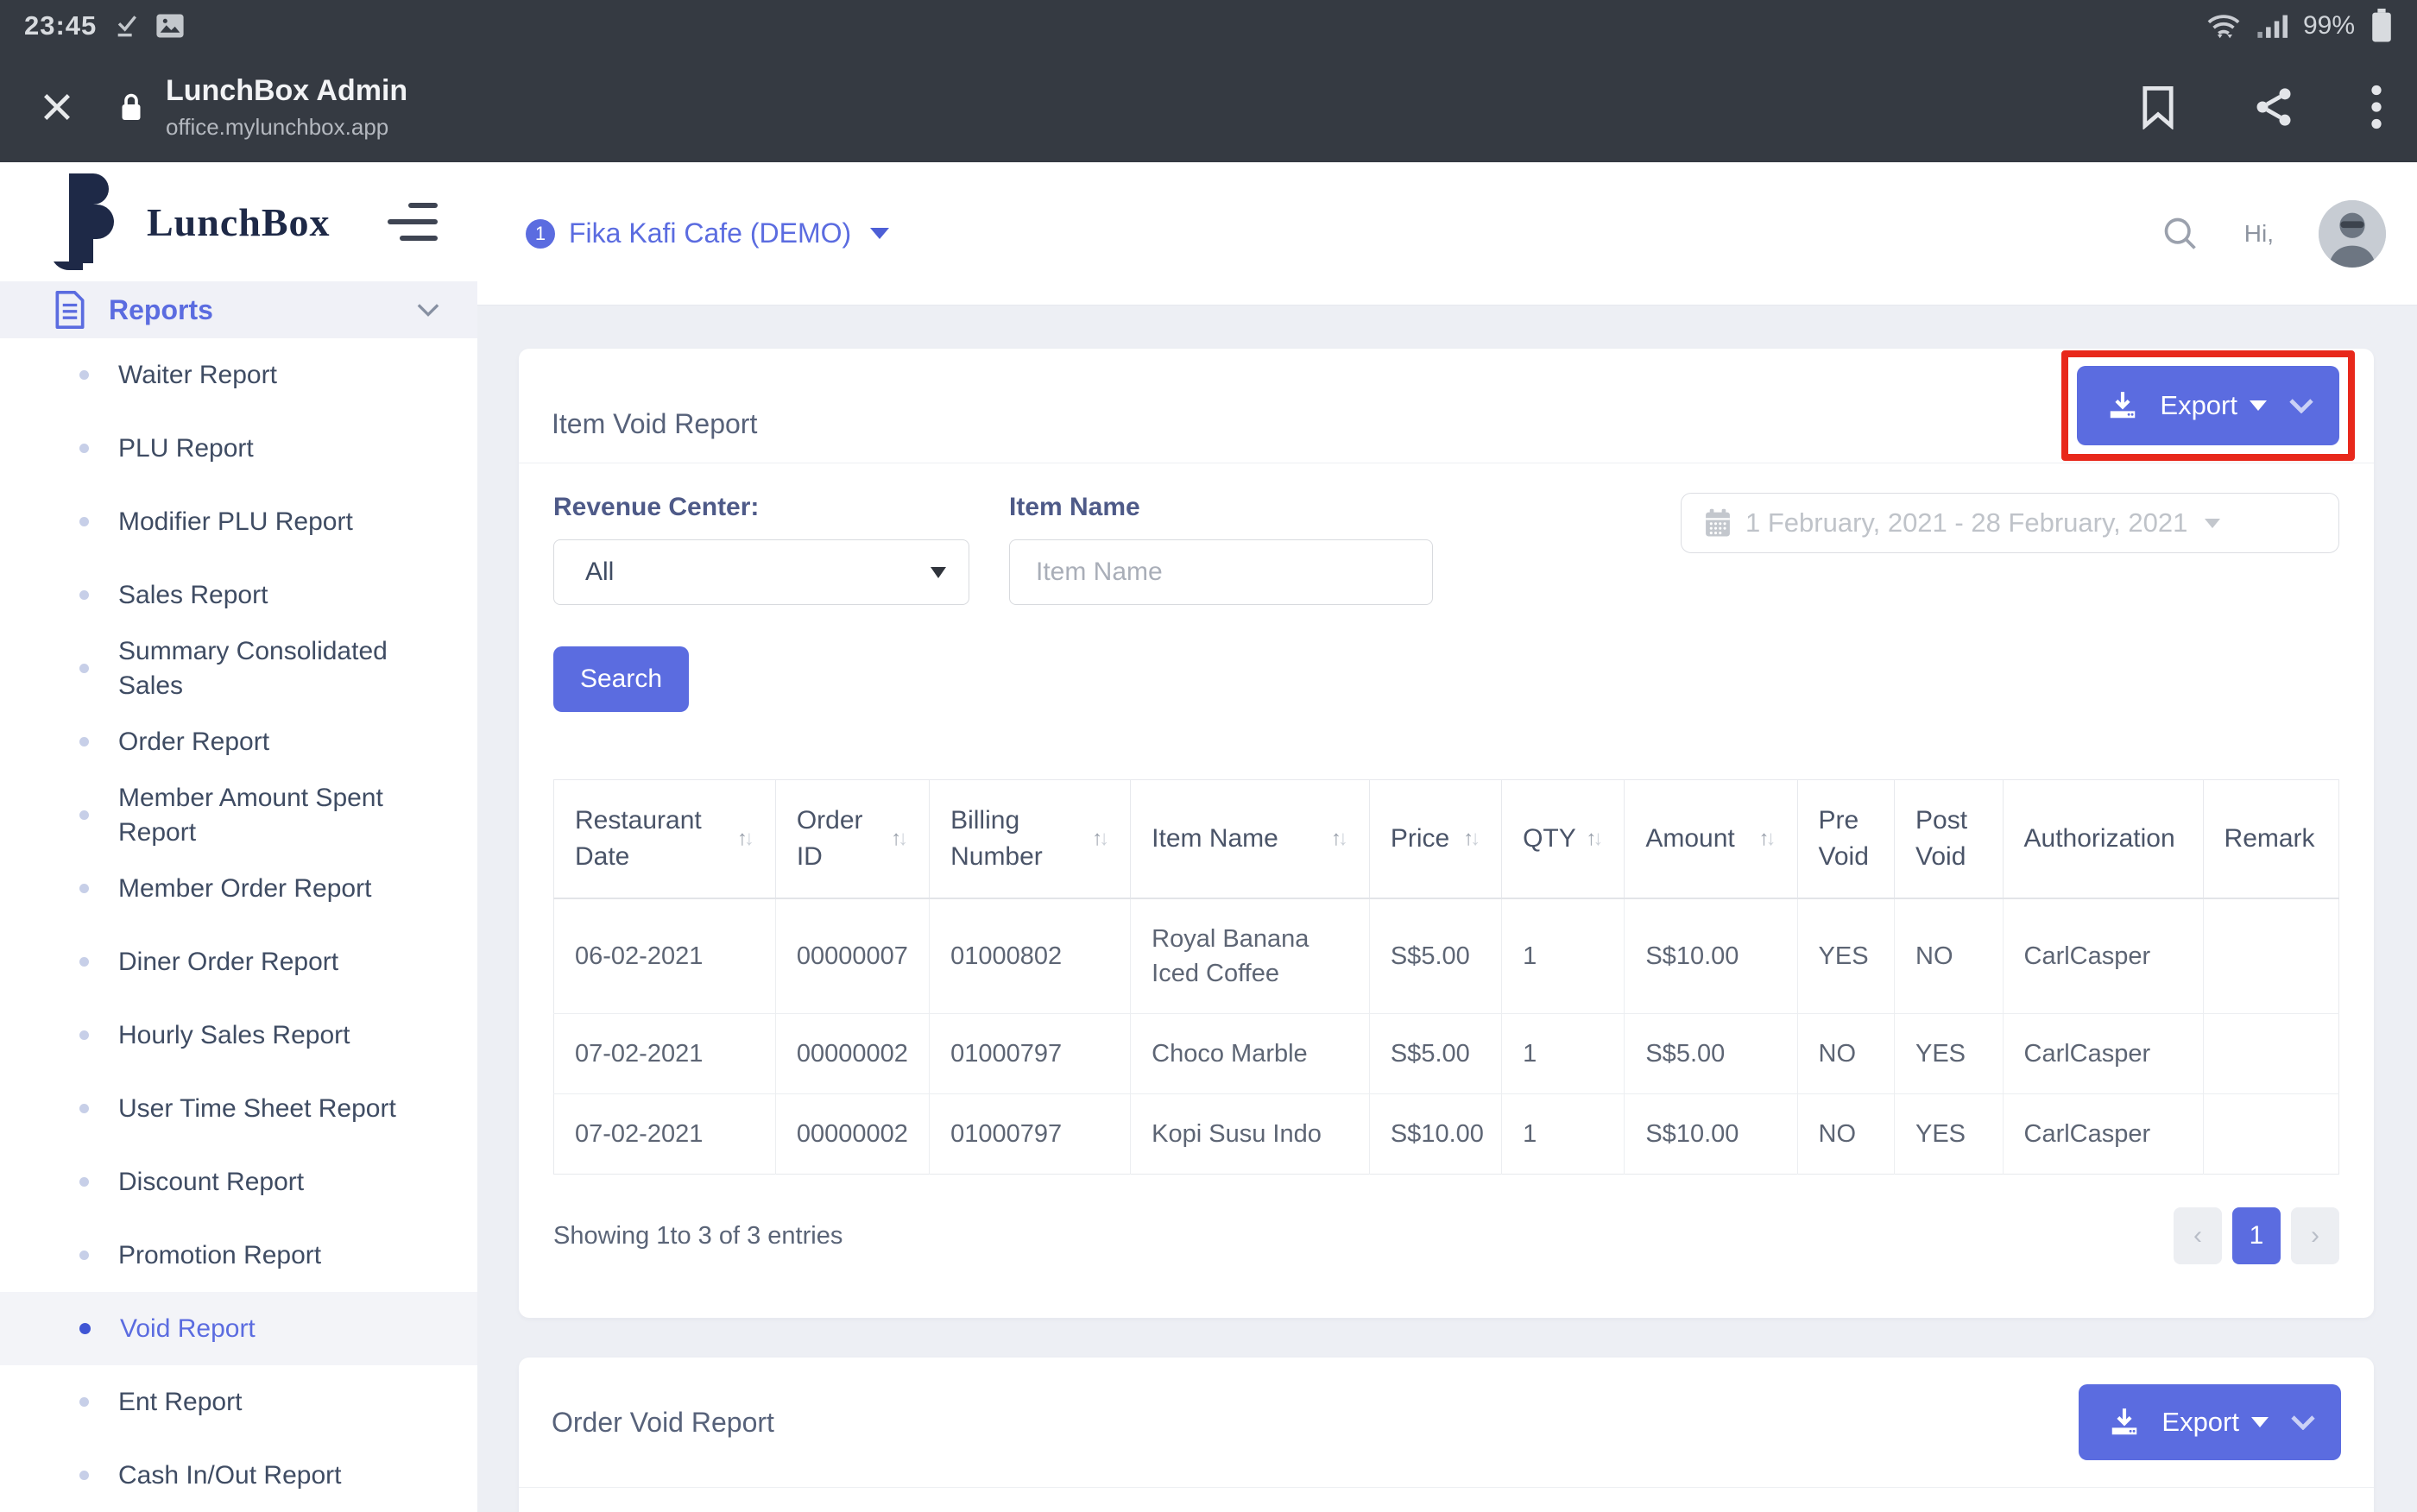  Describe the element at coordinates (238, 1036) in the screenshot. I see `sidebar-item-hourly-sales-report: Hourly Sales Report` at that location.